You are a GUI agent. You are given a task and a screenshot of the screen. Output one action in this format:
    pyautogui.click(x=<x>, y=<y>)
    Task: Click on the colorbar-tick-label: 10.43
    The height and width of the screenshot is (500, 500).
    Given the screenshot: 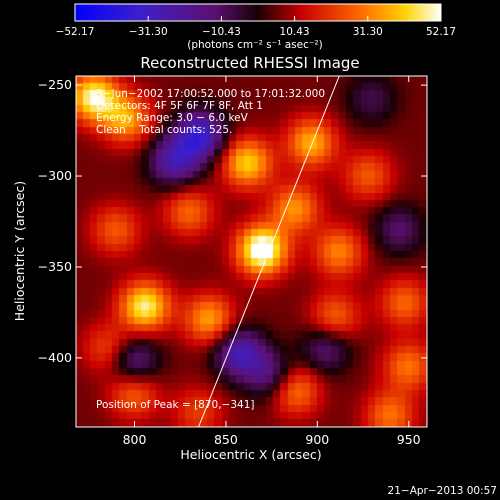 What is the action you would take?
    pyautogui.click(x=295, y=32)
    